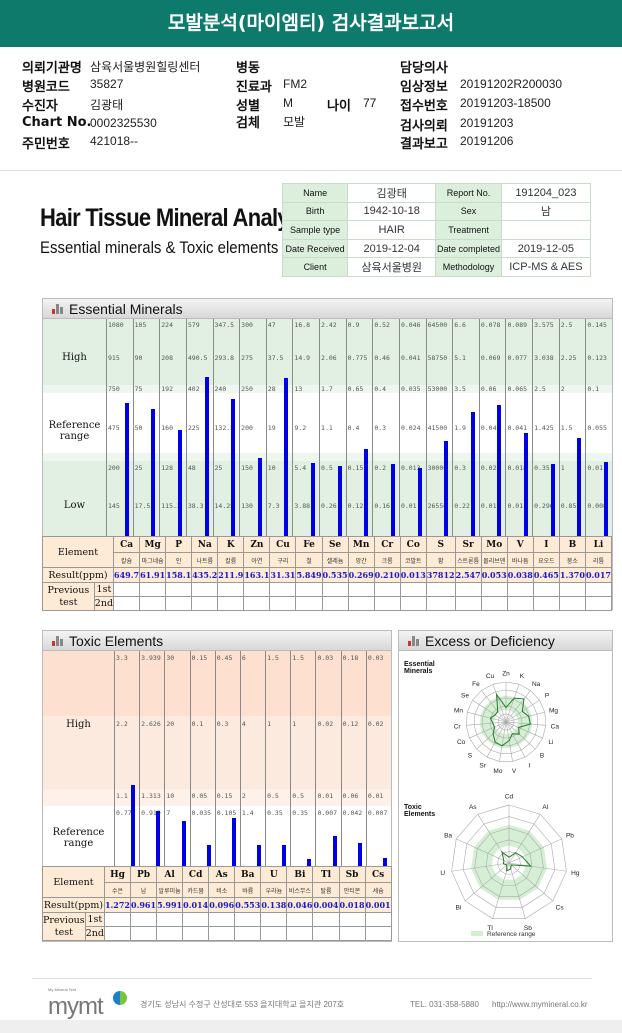 The width and height of the screenshot is (622, 1033). Describe the element at coordinates (352, 813) in the screenshot. I see `scale-value: 0.042` at that location.